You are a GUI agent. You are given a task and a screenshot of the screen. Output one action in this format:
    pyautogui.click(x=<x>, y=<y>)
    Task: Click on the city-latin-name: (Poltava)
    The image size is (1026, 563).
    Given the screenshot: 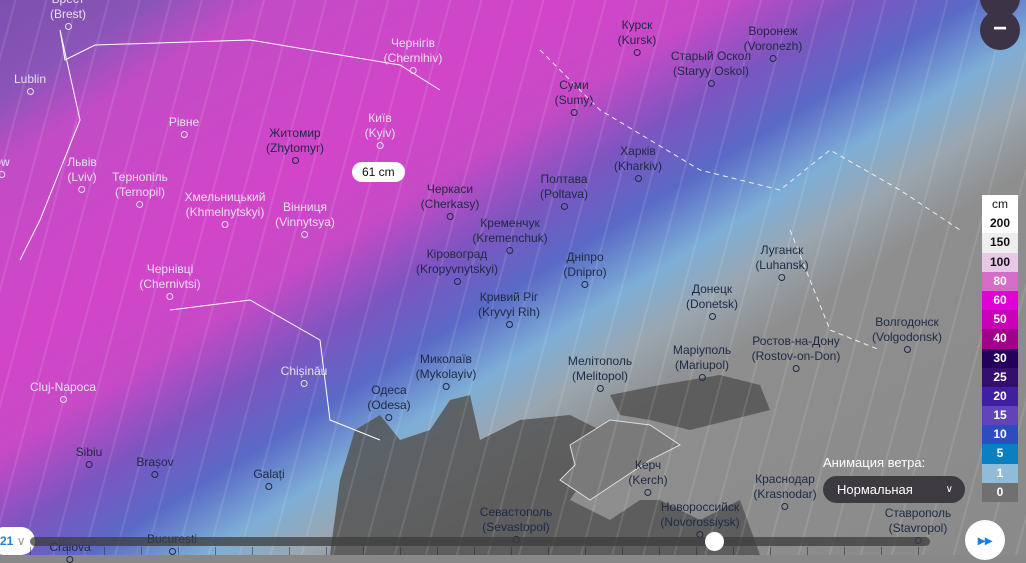 What is the action you would take?
    pyautogui.click(x=564, y=194)
    